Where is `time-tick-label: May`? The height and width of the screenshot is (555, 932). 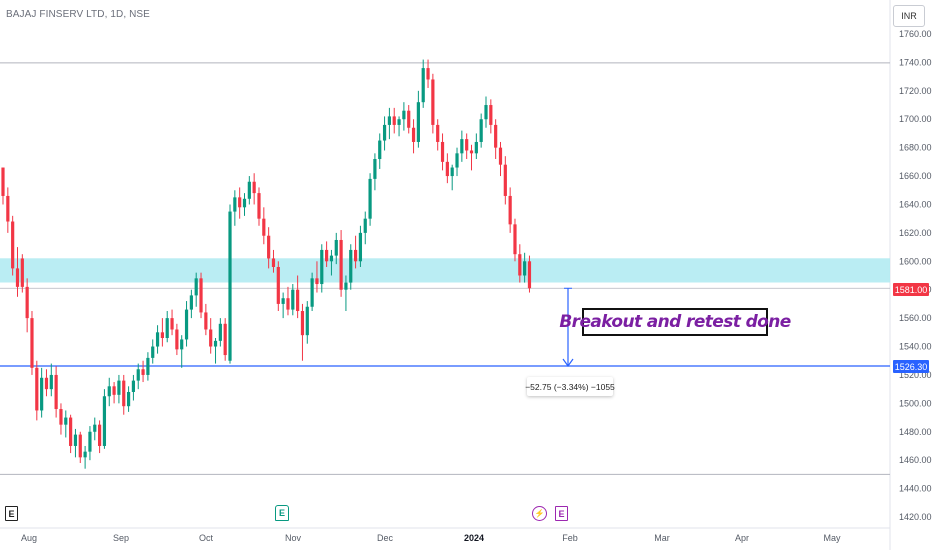 time-tick-label: May is located at coordinates (832, 538).